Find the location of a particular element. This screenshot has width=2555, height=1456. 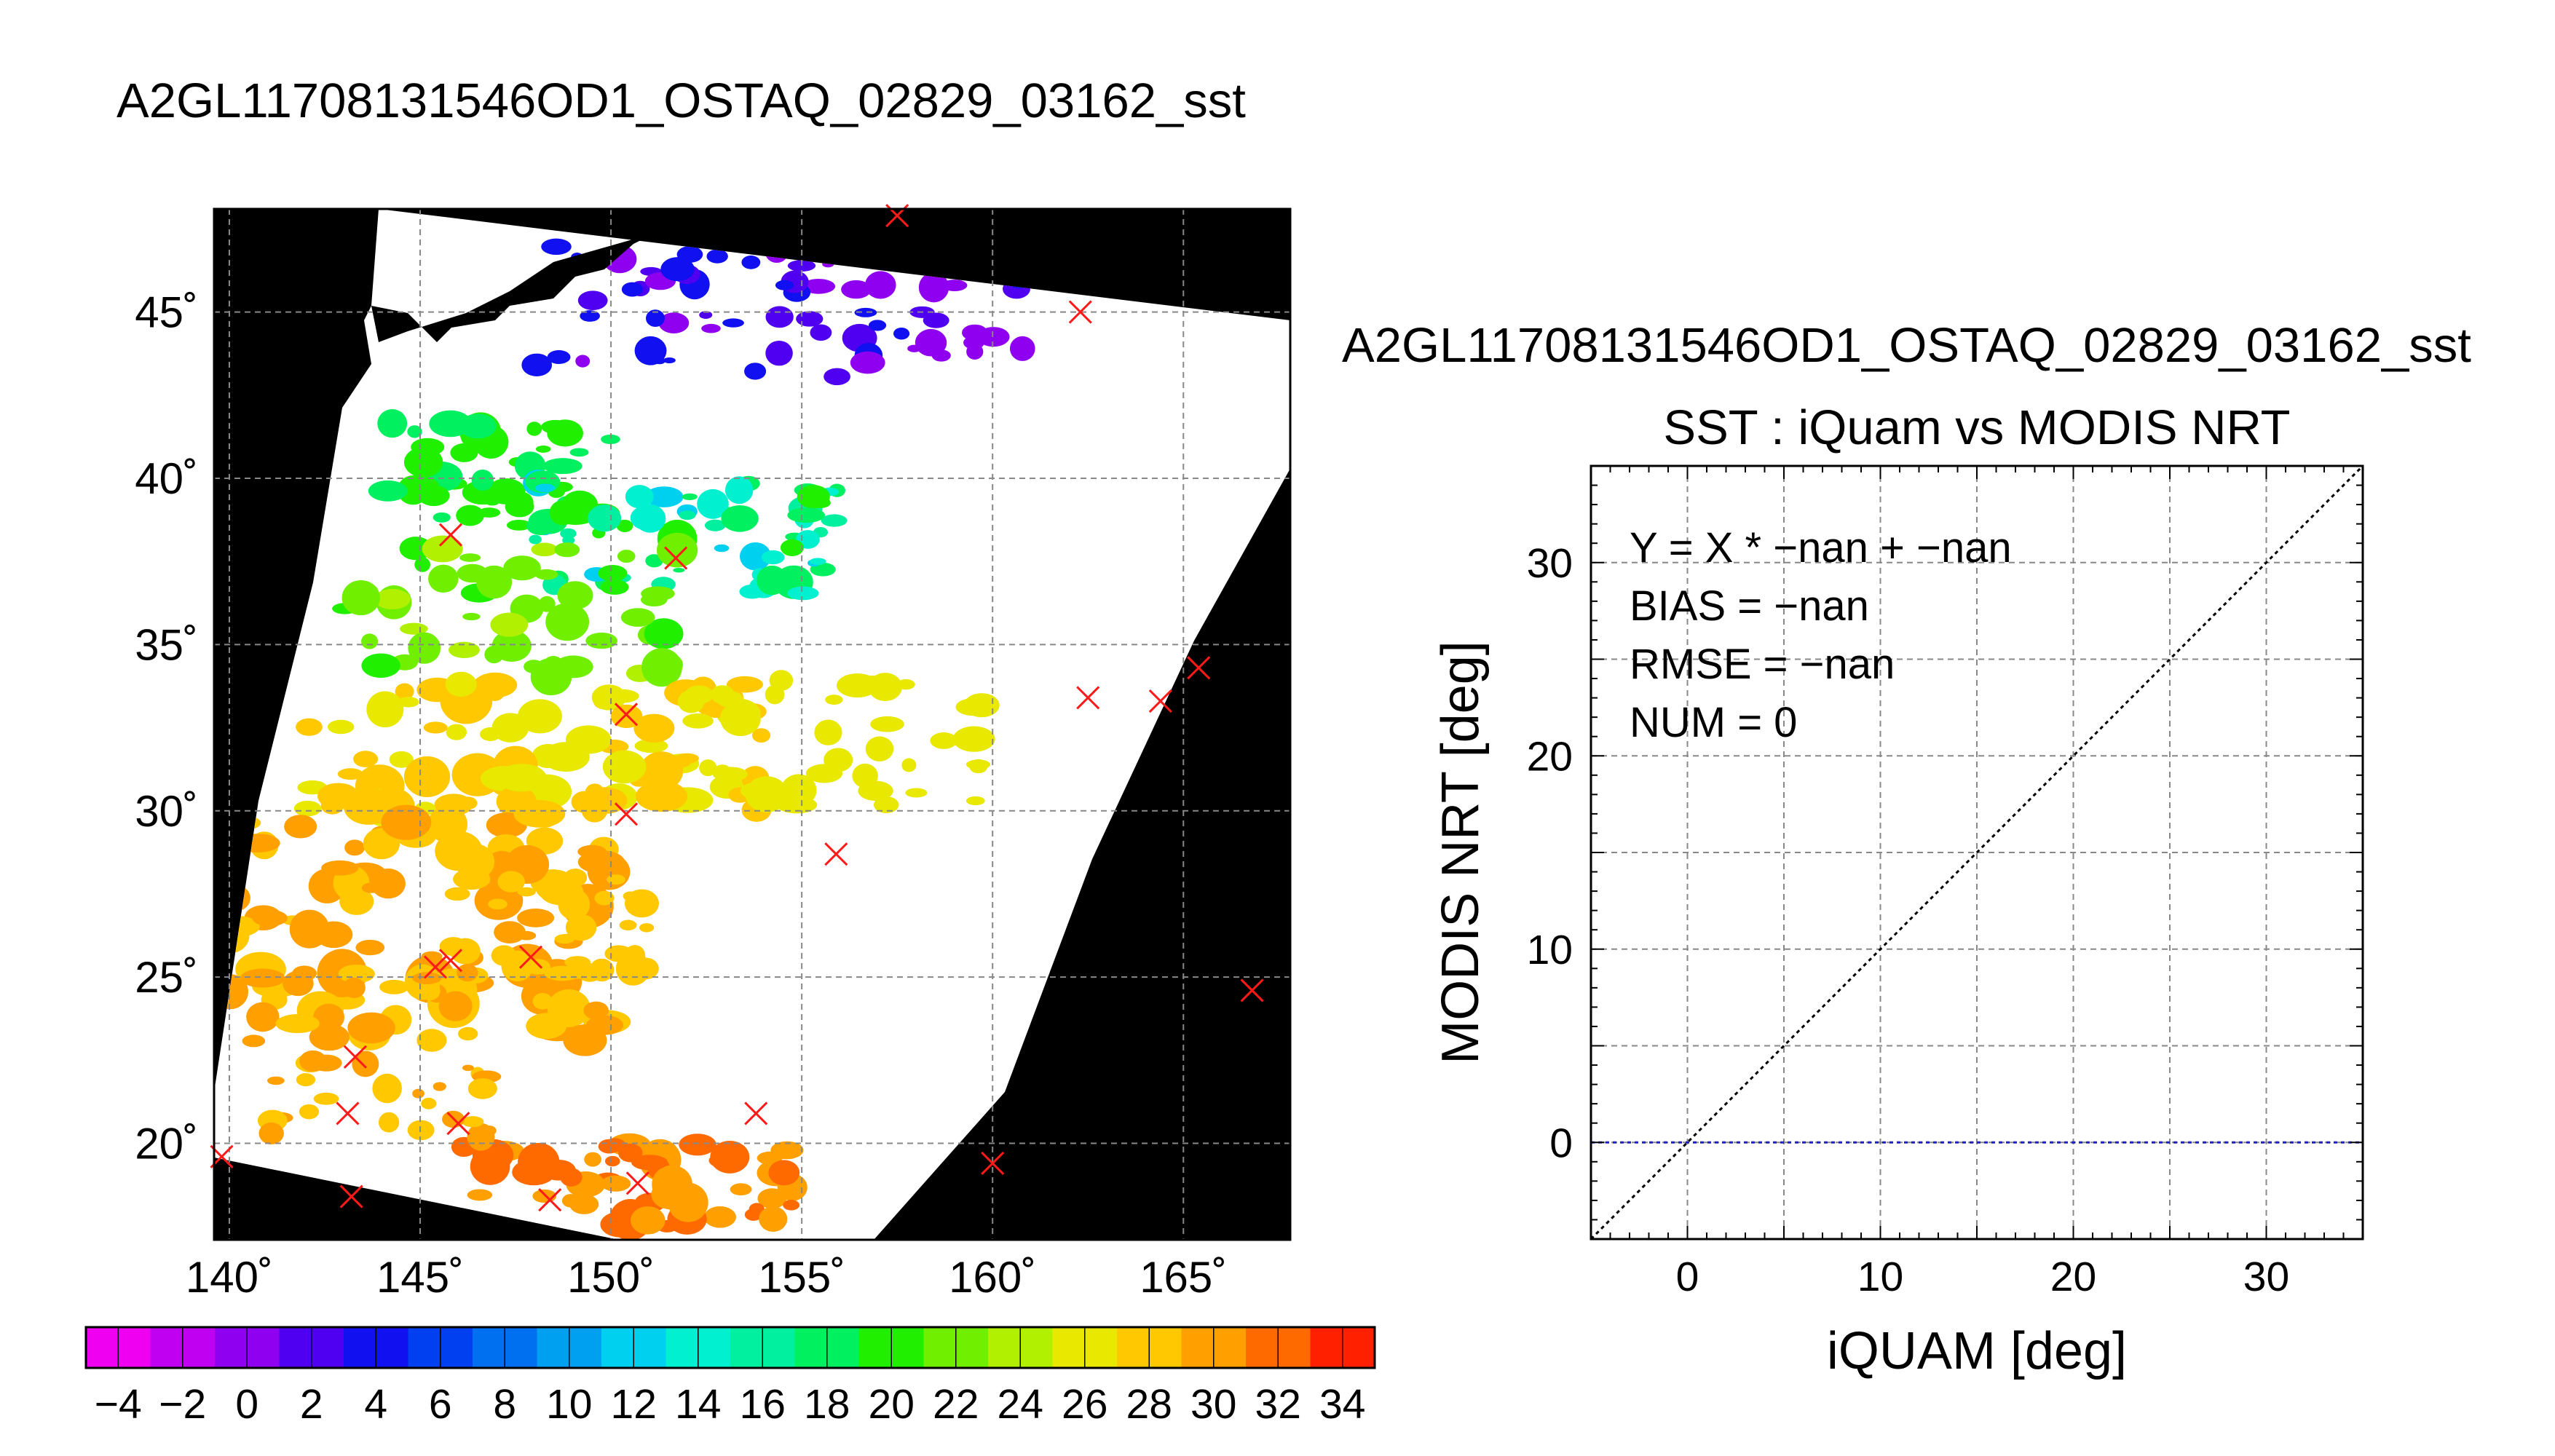

map-lon-tick-label: 140˚ is located at coordinates (229, 1277).